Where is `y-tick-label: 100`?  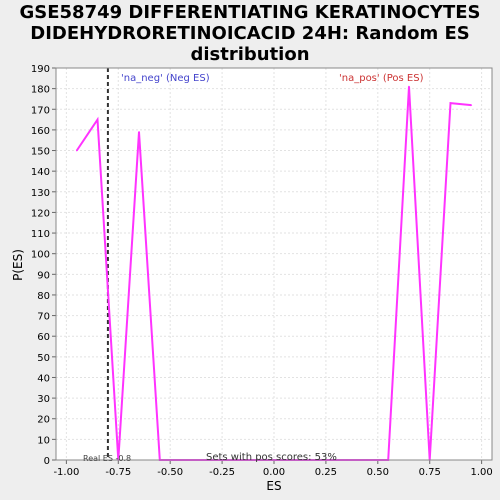
y-tick-label: 100 is located at coordinates (40, 255).